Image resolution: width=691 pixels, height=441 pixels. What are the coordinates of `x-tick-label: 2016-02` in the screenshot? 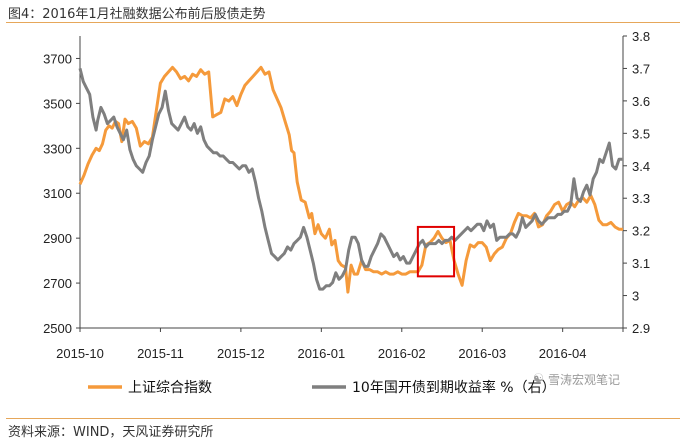 It's located at (402, 353).